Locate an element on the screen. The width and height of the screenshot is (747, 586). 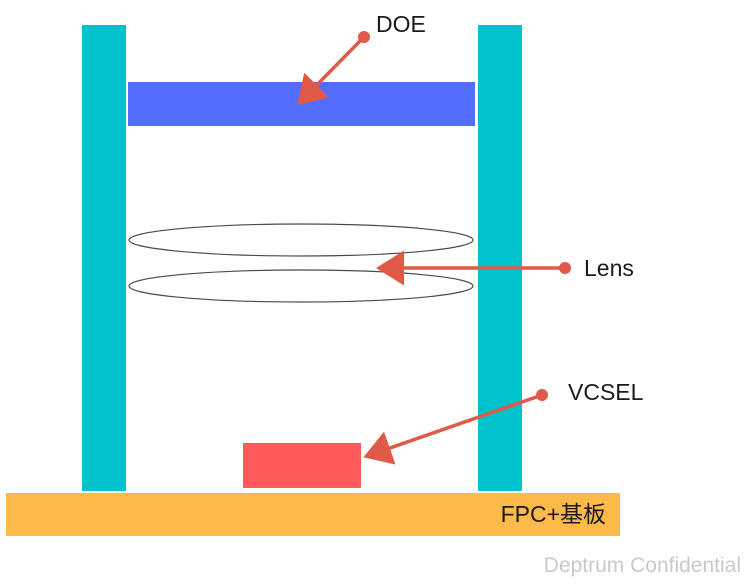
housing-wall-left is located at coordinates (104, 258).